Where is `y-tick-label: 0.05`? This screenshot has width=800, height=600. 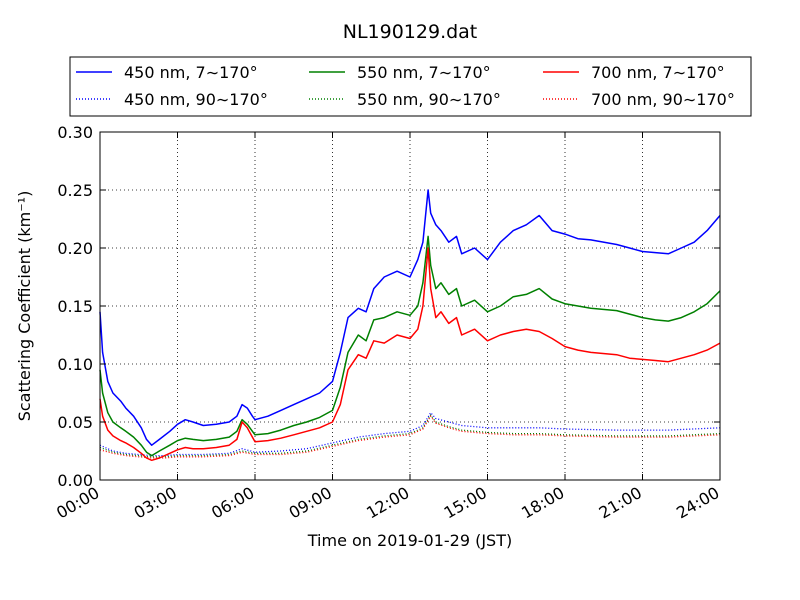
y-tick-label: 0.05 is located at coordinates (75, 422).